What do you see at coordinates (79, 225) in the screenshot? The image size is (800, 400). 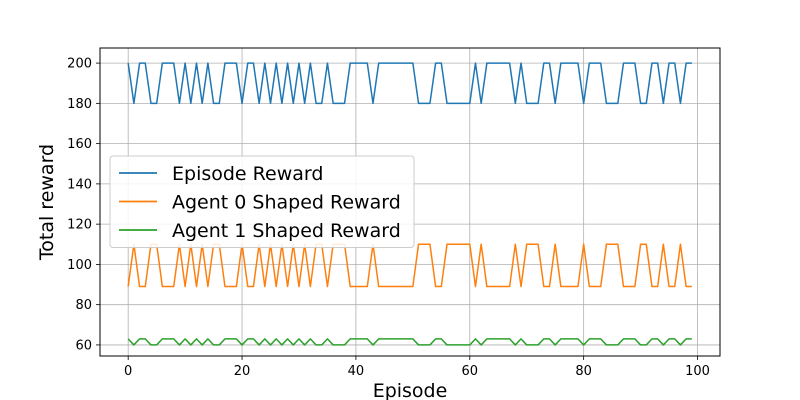 I see `y-tick-label: 120` at bounding box center [79, 225].